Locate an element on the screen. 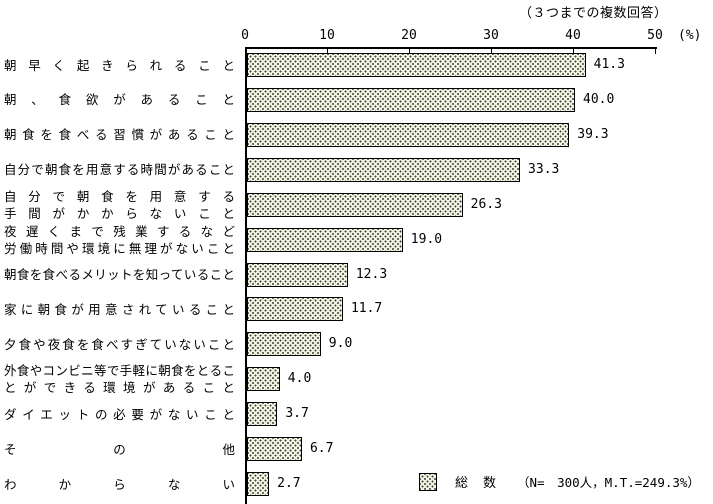 The image size is (713, 504). y-axis-line is located at coordinates (246, 275).